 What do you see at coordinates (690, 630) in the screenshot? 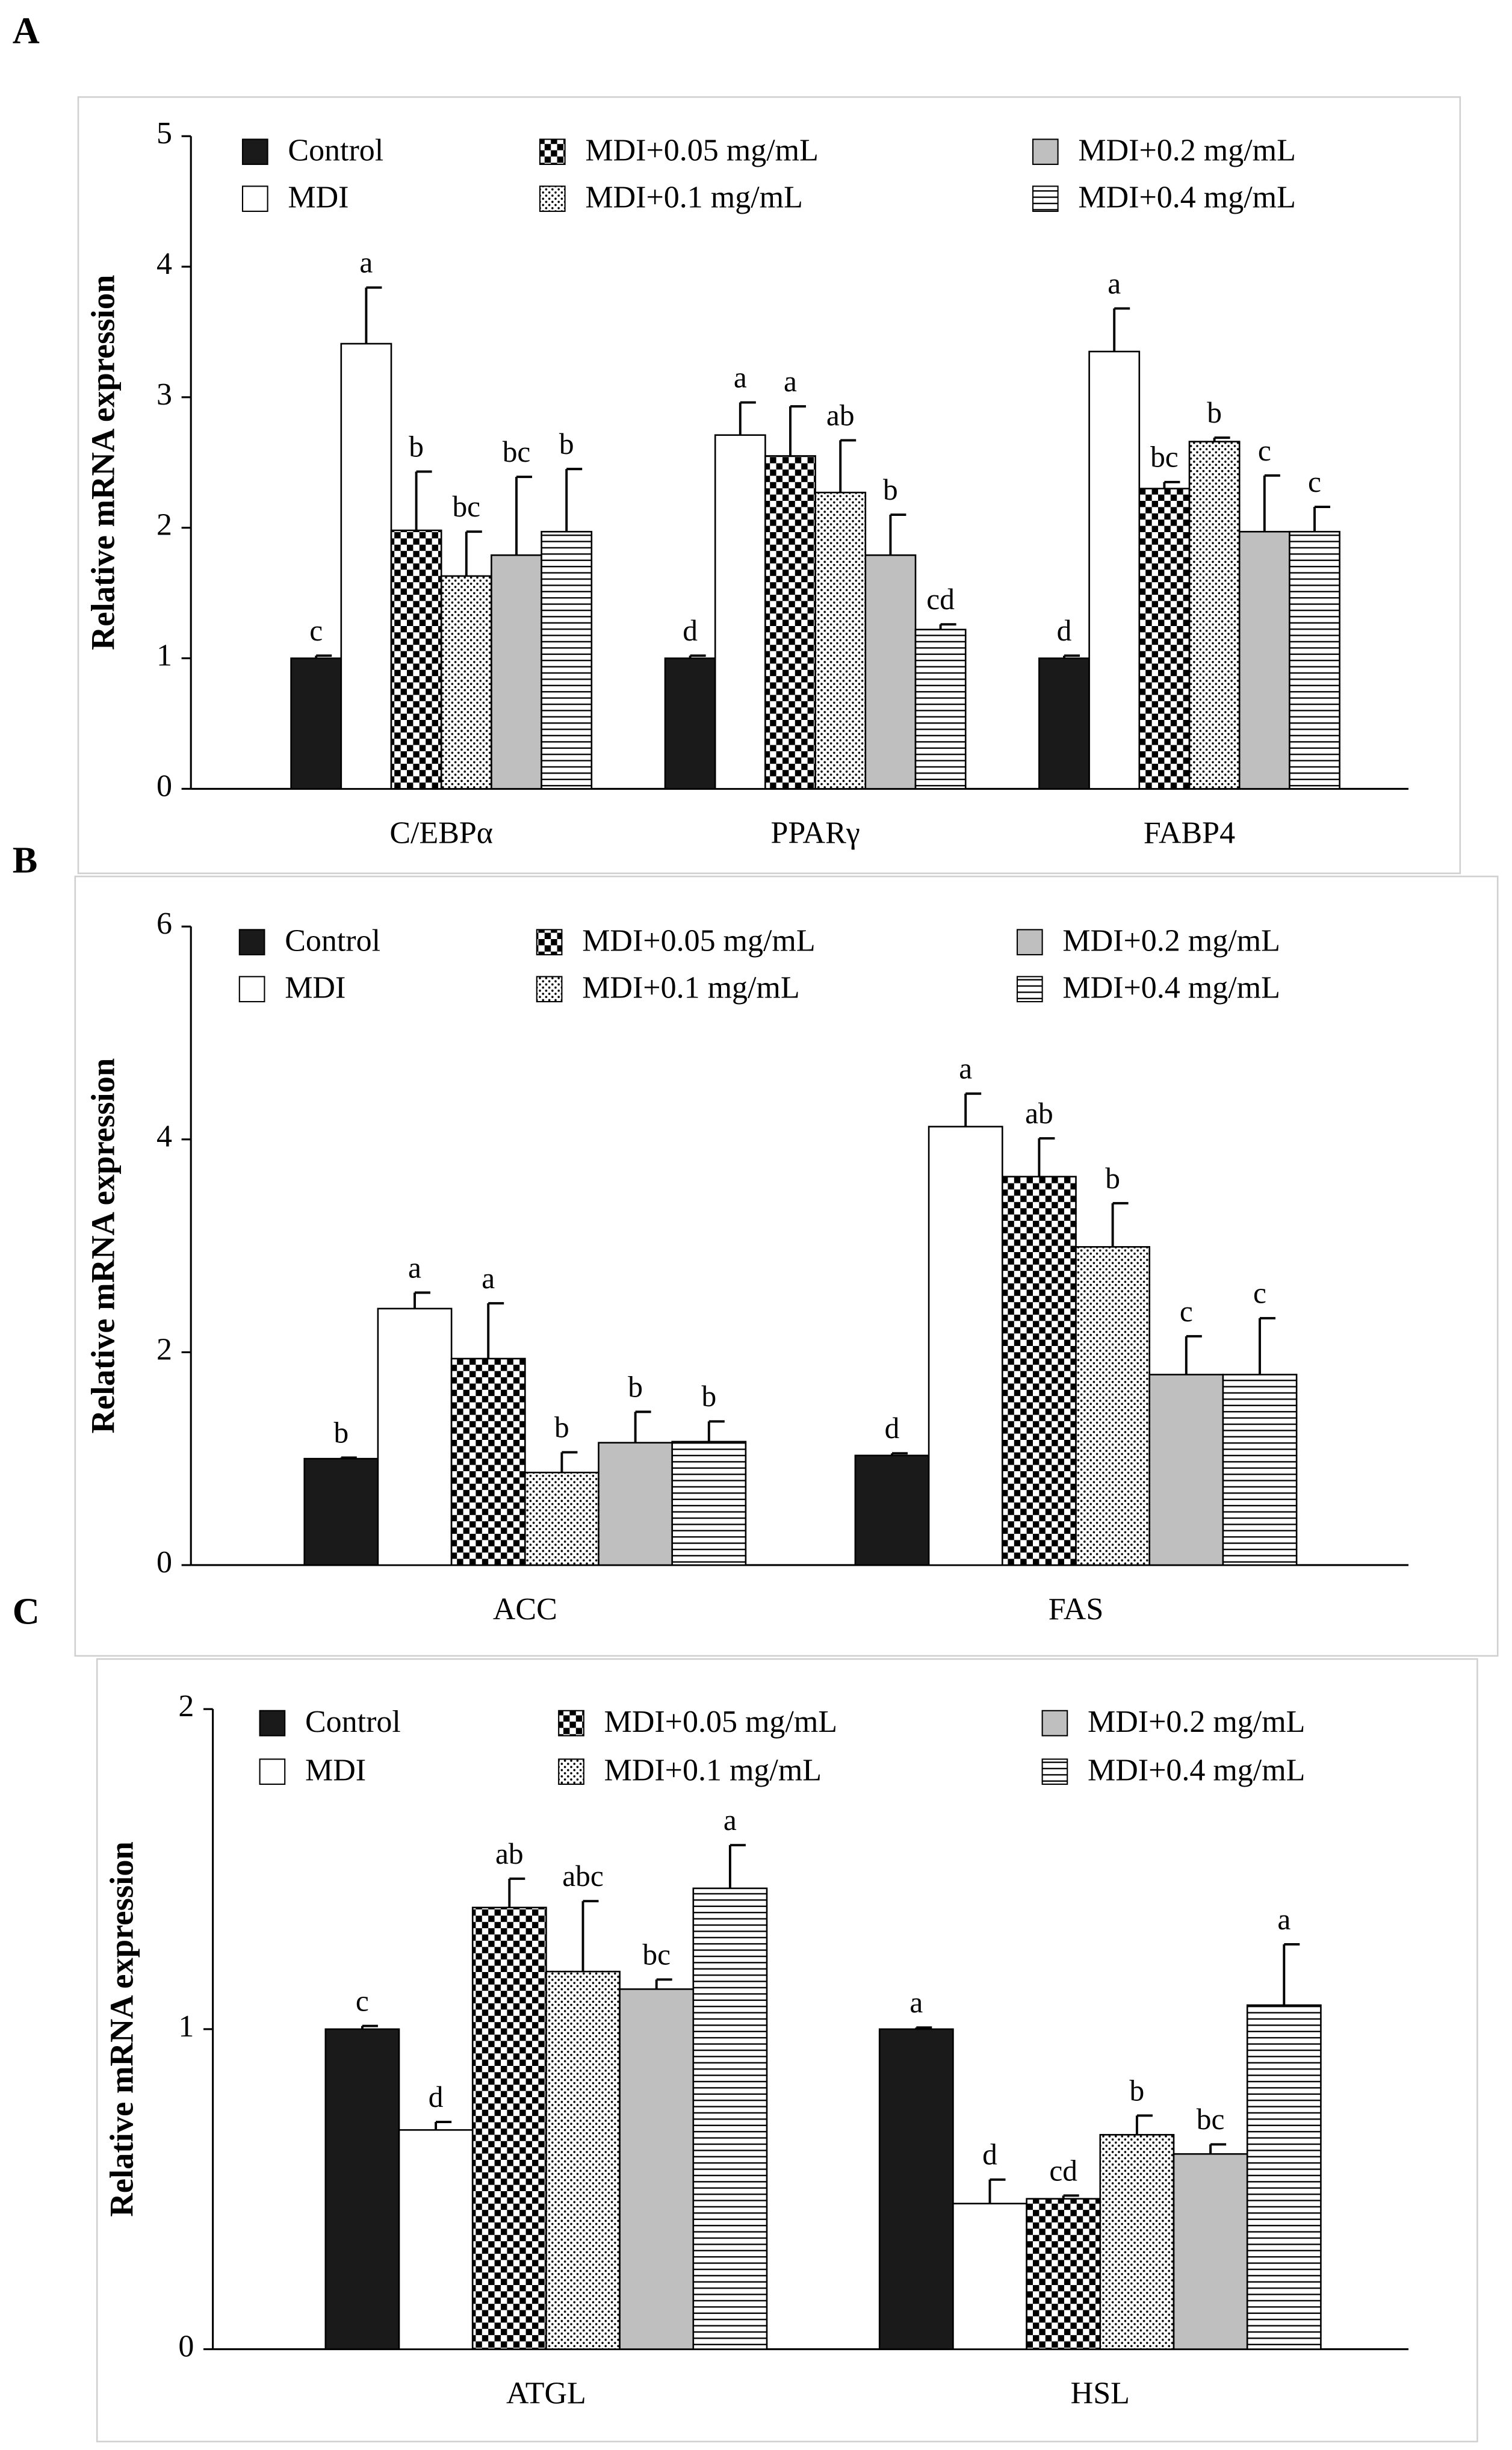
I see `significance-letter: d` at bounding box center [690, 630].